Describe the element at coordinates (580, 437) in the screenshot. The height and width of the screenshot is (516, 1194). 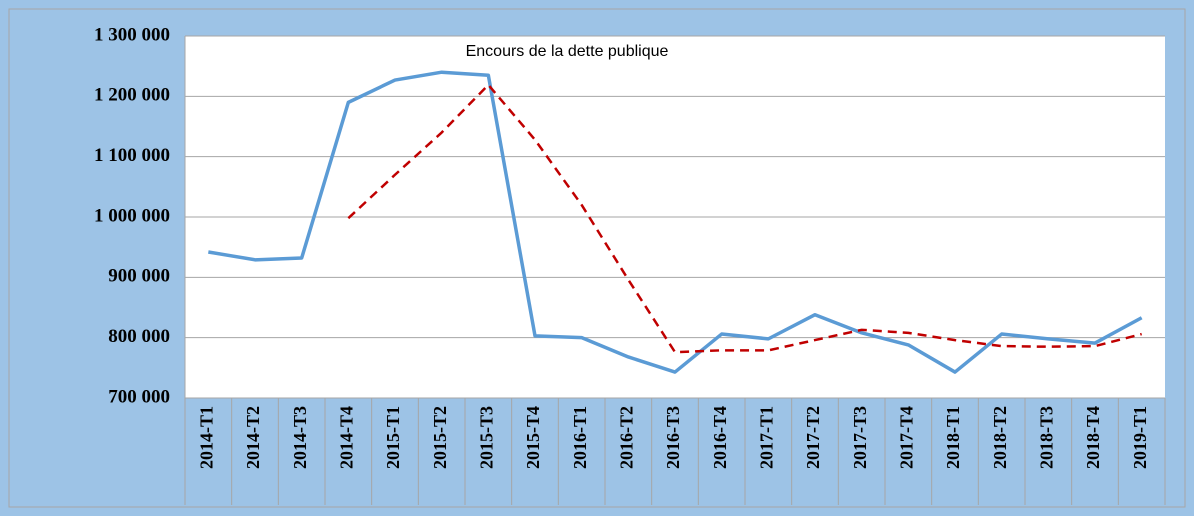
I see `x-tick-label: 2016-T1` at that location.